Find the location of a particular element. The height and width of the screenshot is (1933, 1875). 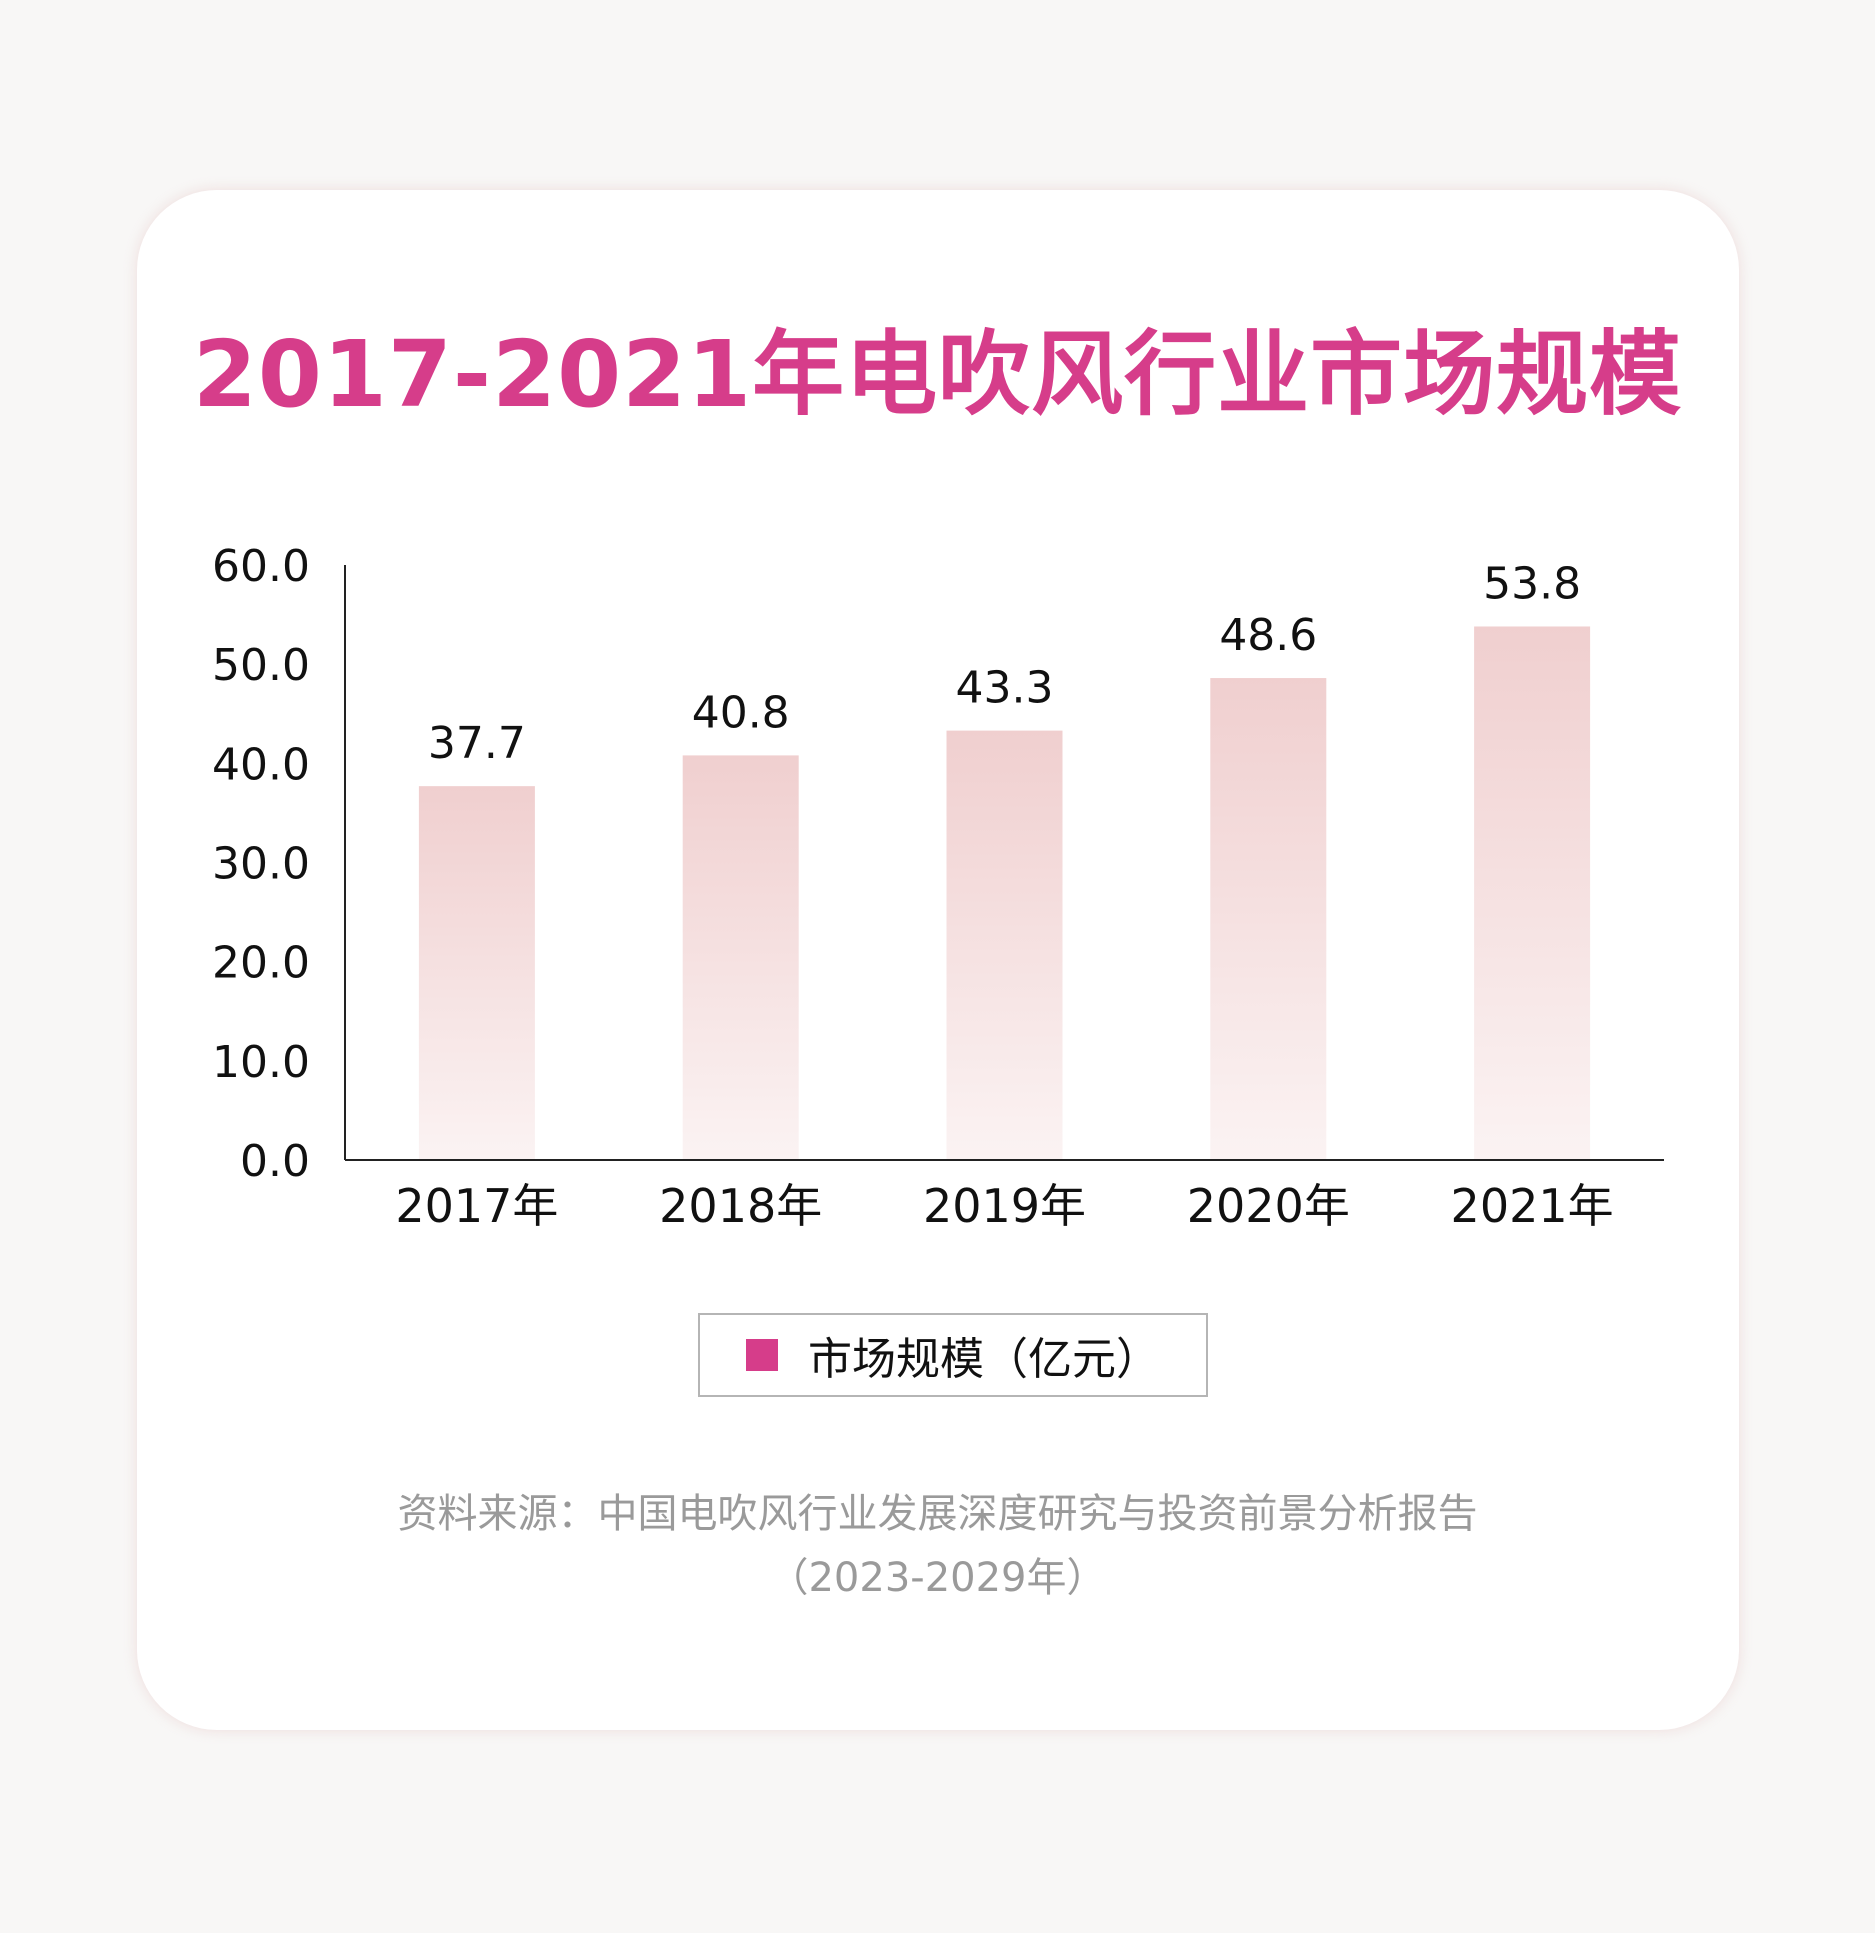

y-tick-label: 20.0 is located at coordinates (261, 963).